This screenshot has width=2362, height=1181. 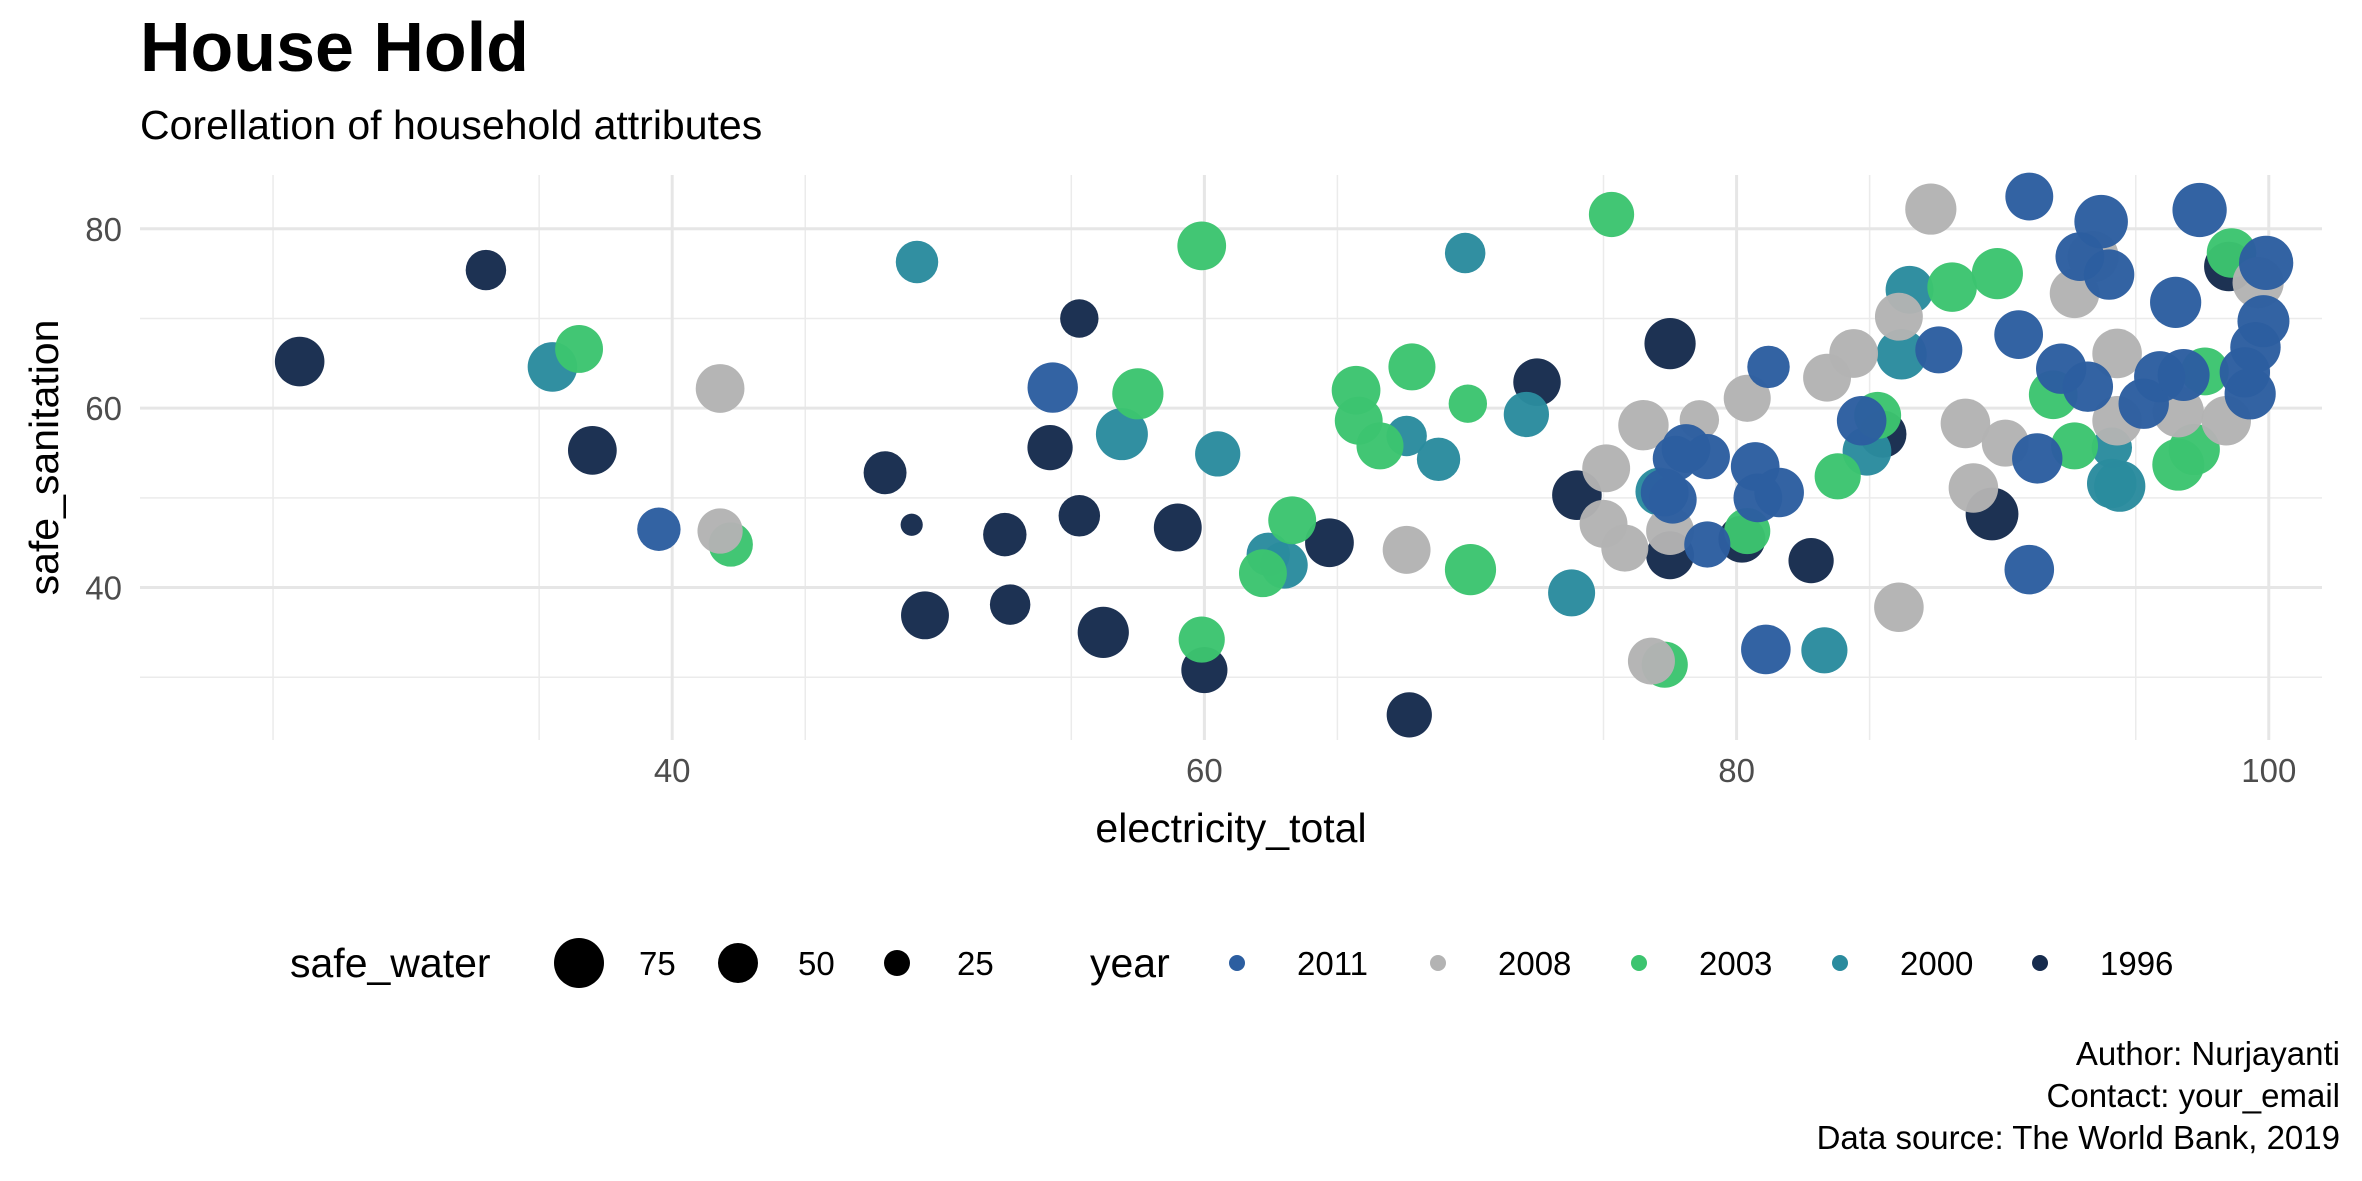 What do you see at coordinates (975, 963) in the screenshot?
I see `size-legend-label: 25` at bounding box center [975, 963].